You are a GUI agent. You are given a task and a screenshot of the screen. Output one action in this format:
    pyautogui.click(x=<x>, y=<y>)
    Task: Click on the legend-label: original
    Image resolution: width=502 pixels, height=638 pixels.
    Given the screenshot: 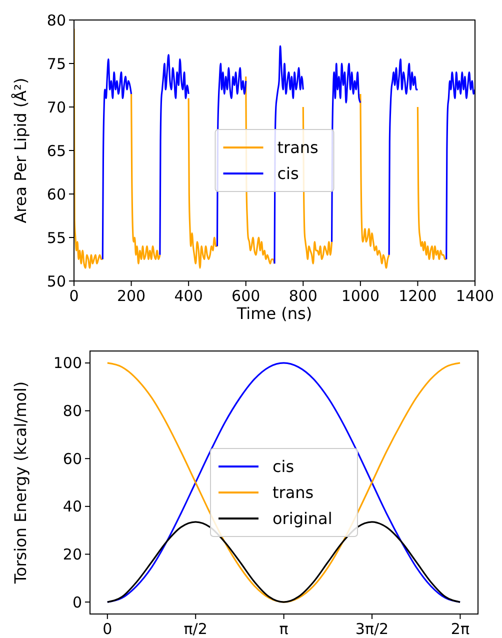 What is the action you would take?
    pyautogui.click(x=302, y=518)
    